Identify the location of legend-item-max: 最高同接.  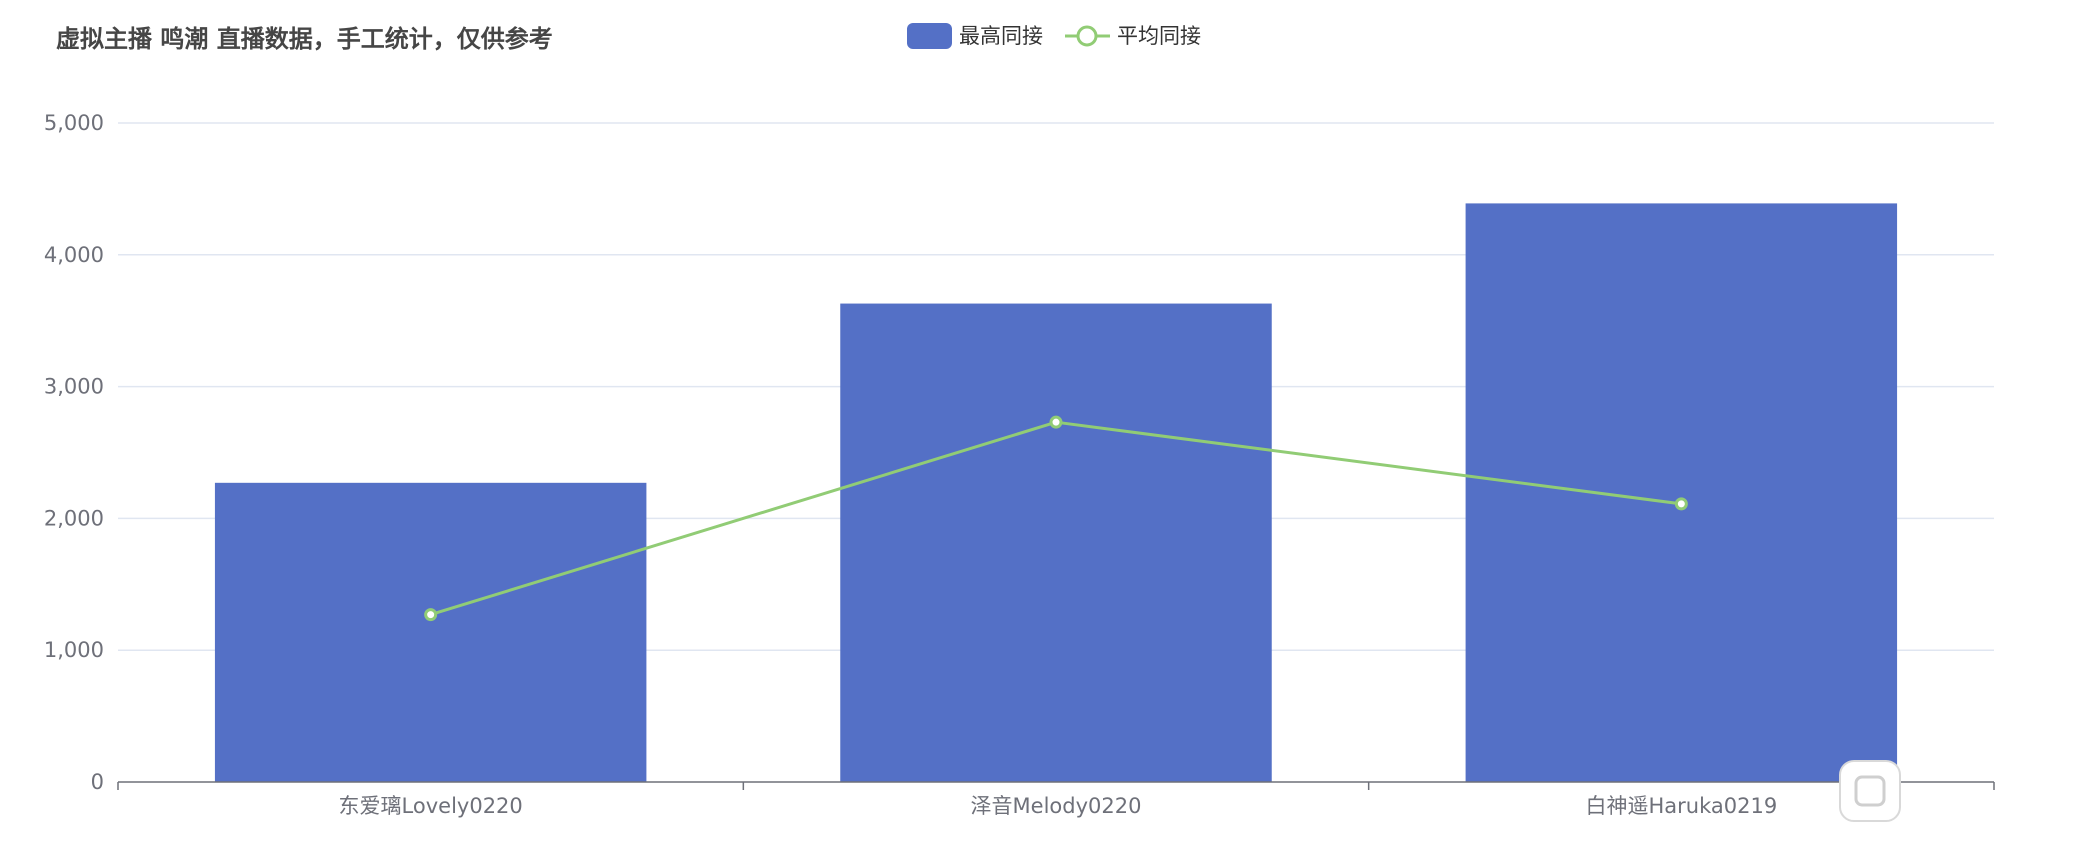
(975, 36).